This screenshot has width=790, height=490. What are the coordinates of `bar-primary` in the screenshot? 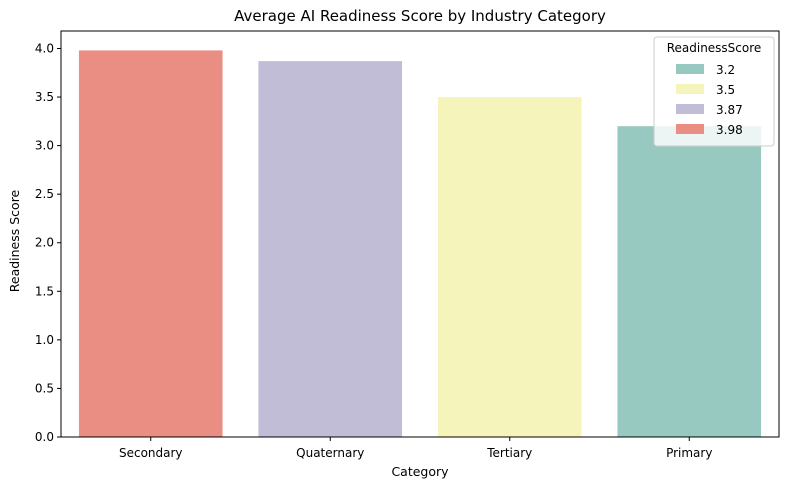 It's located at (689, 282).